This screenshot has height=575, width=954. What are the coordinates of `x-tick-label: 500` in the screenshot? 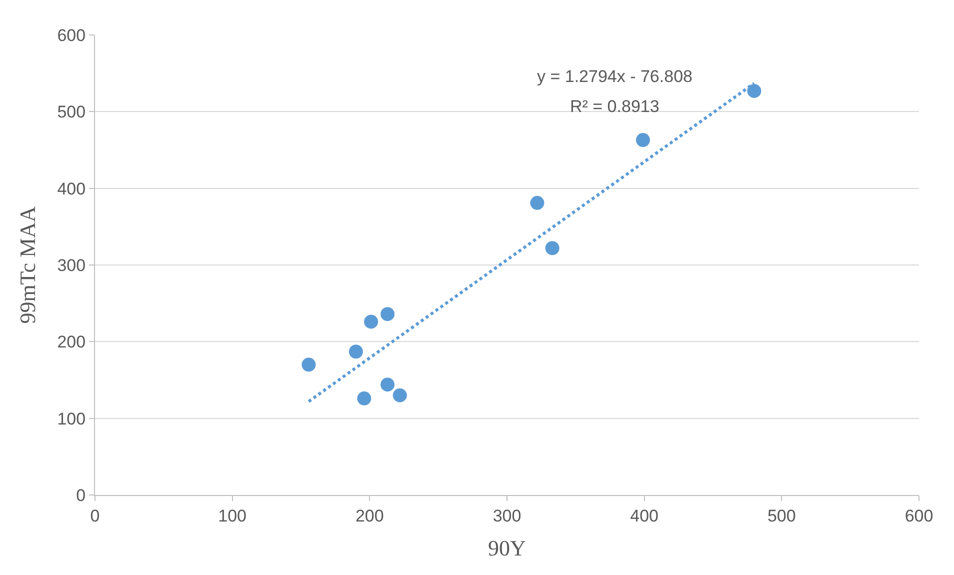 It's located at (781, 516).